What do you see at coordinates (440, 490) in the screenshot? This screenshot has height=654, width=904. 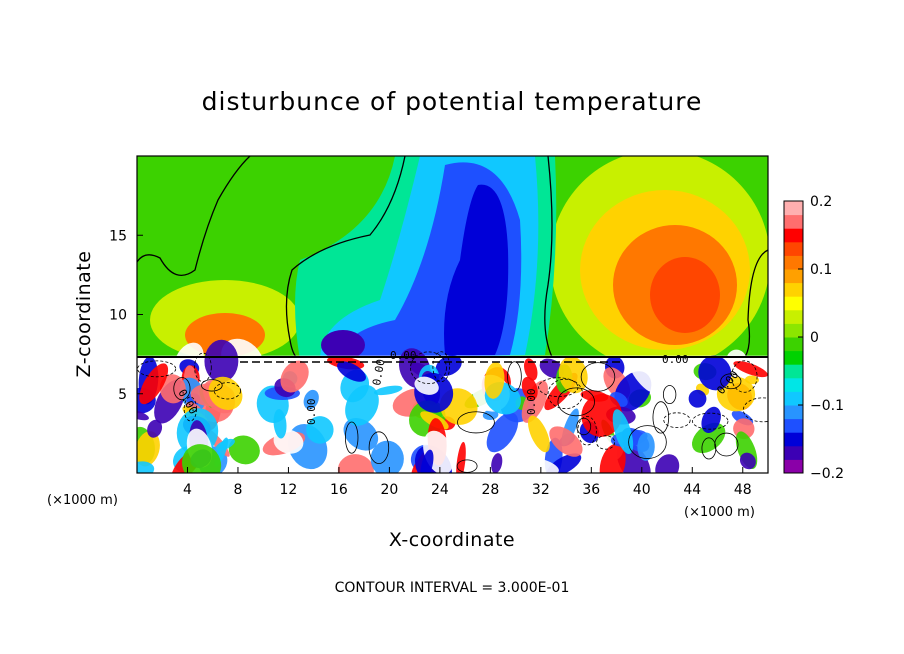 I see `x-tick-label: 24` at bounding box center [440, 490].